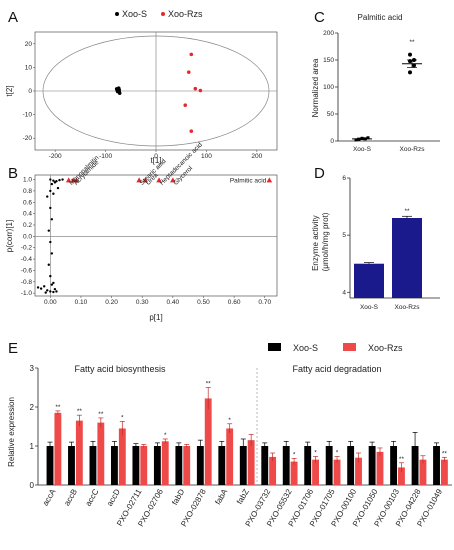  I want to click on y-tick-label-c: 100, so click(328, 87).